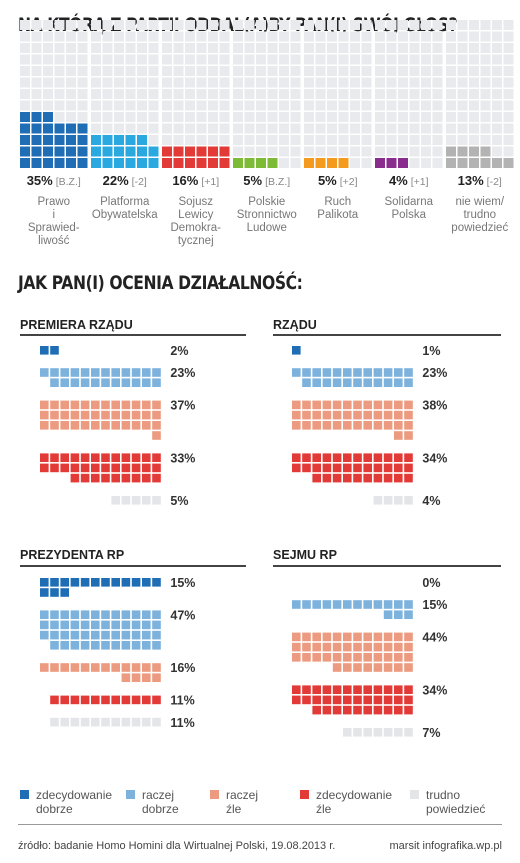  I want to click on party-name-label: Sprawied-, so click(54, 228).